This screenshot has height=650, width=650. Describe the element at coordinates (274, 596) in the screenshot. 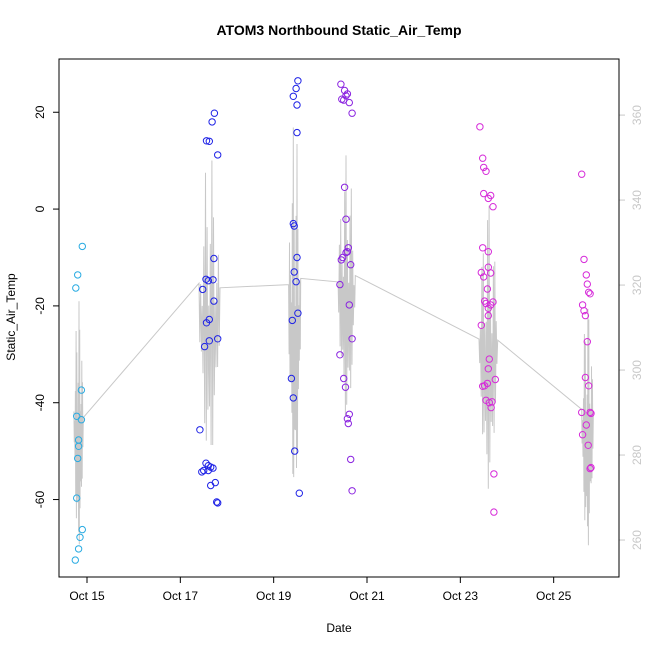

I see `x-tick-label: Oct 19` at that location.